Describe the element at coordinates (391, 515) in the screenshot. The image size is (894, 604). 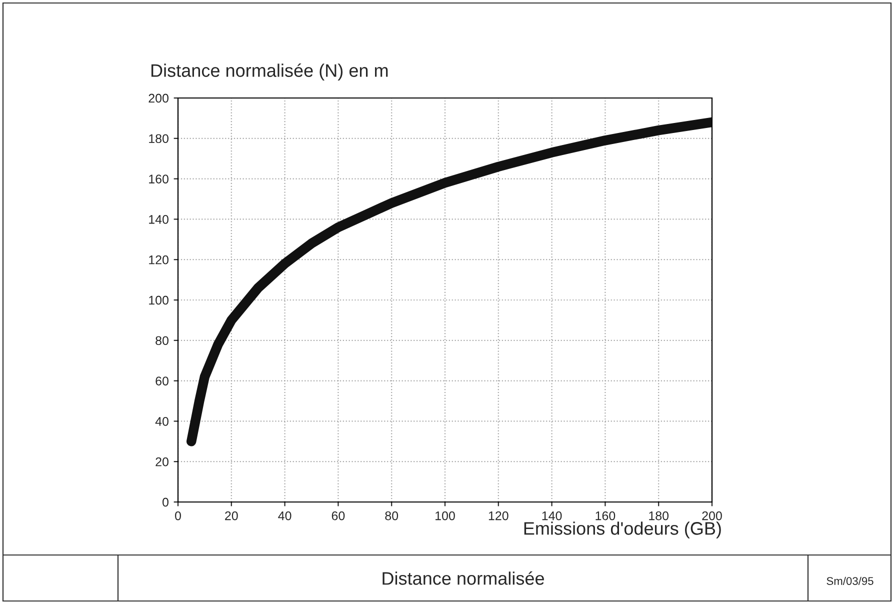
I see `x-tick-label: 80` at that location.